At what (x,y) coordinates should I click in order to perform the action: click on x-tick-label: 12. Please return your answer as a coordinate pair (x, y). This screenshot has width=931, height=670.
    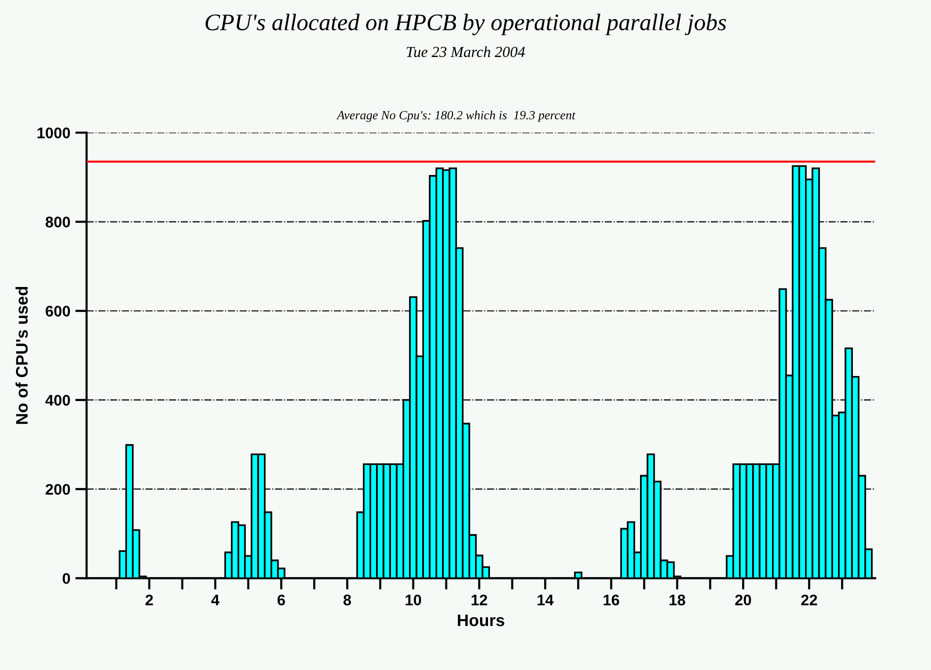
    Looking at the image, I should click on (480, 600).